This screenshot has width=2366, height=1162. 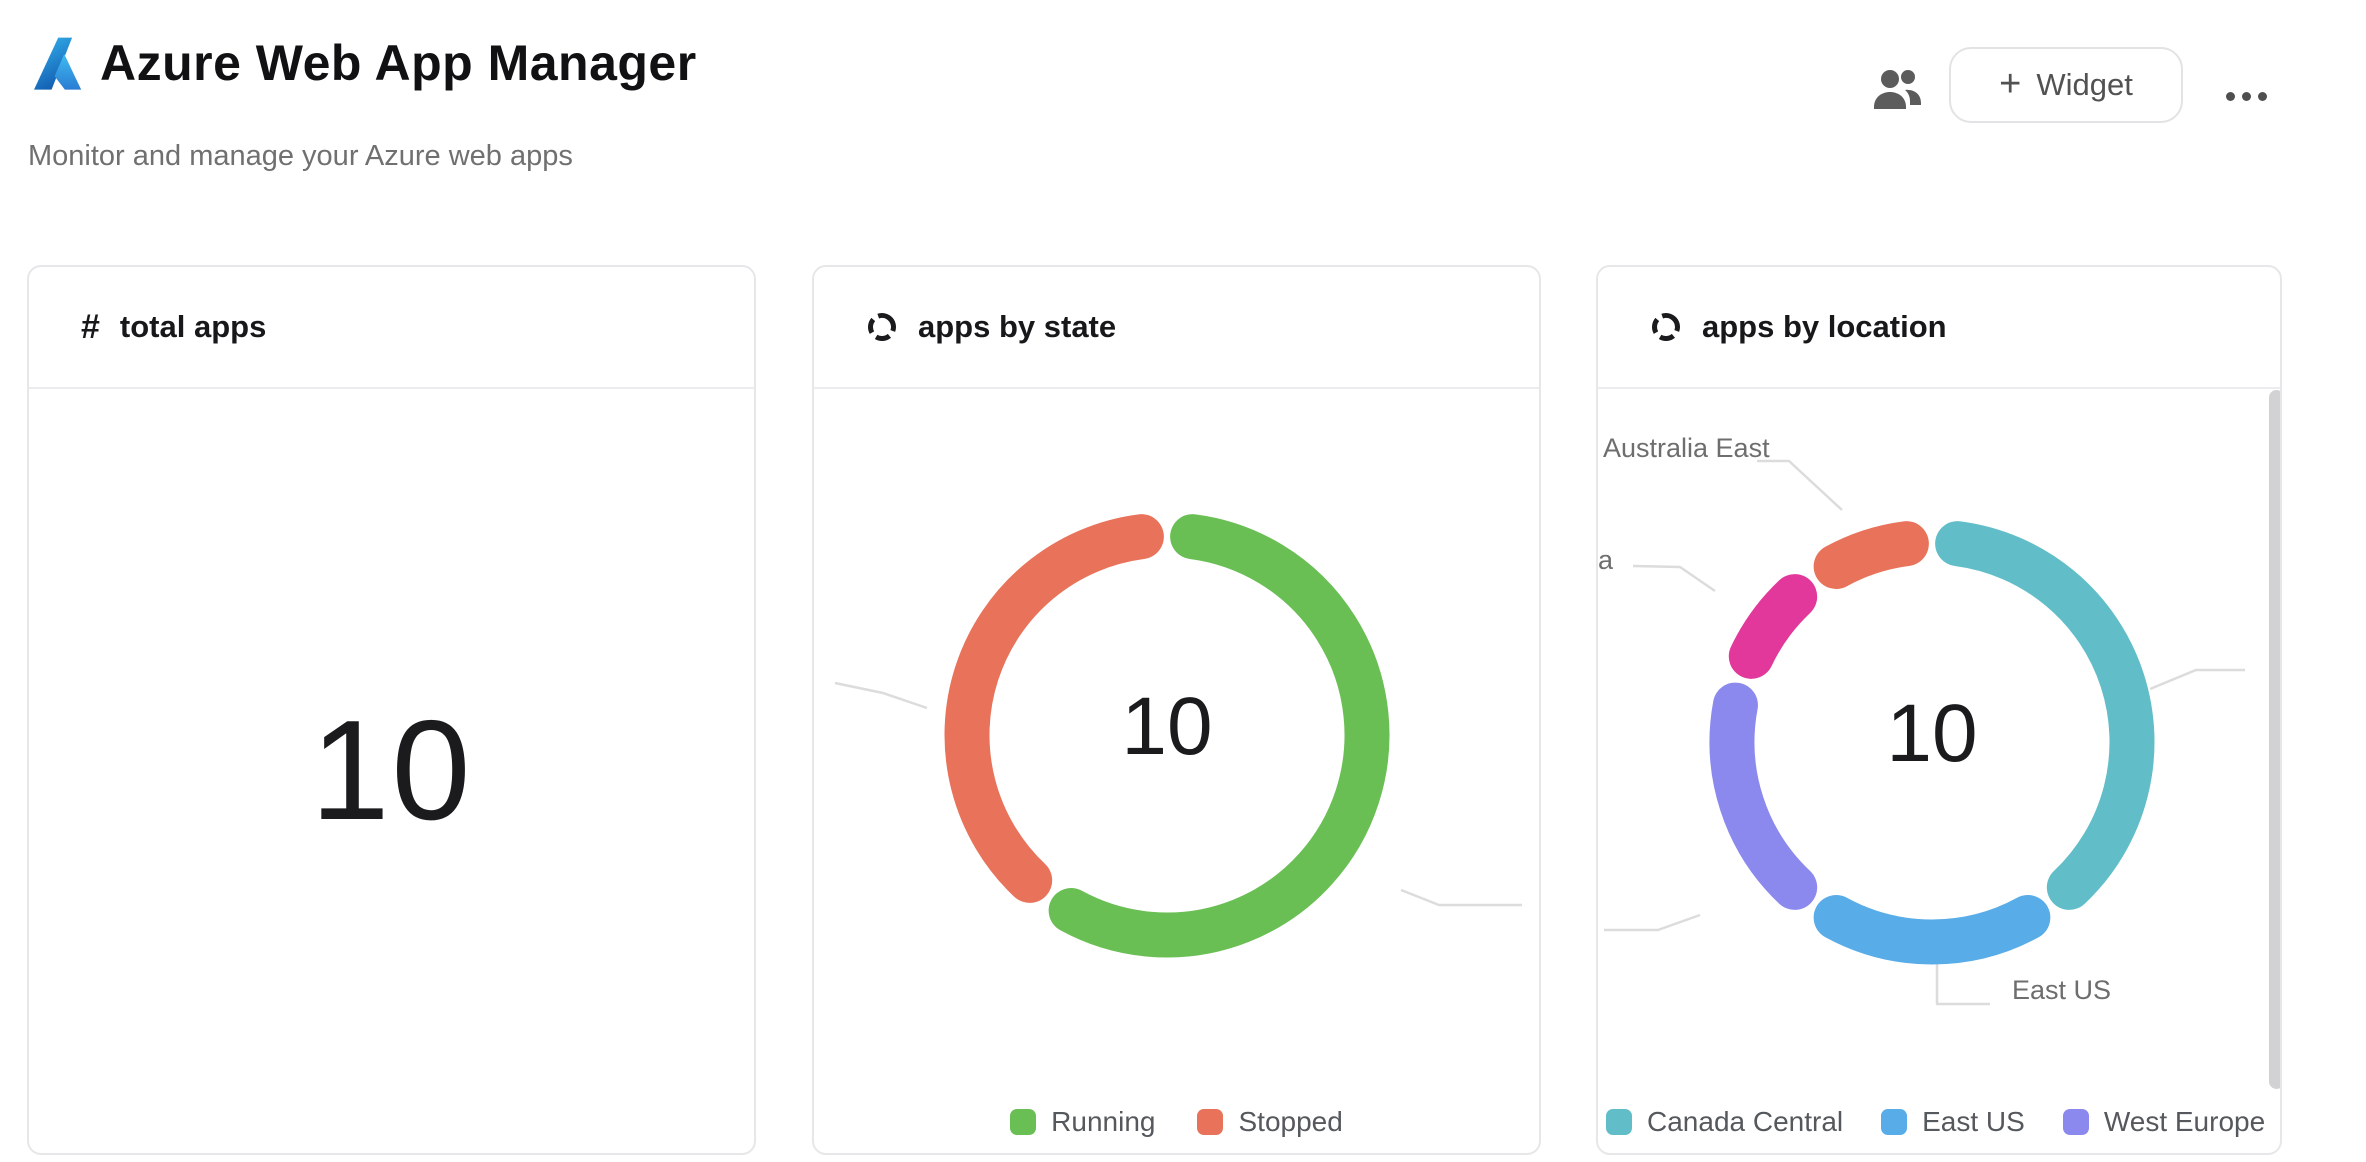 What do you see at coordinates (193, 326) in the screenshot?
I see `card-title: total apps` at bounding box center [193, 326].